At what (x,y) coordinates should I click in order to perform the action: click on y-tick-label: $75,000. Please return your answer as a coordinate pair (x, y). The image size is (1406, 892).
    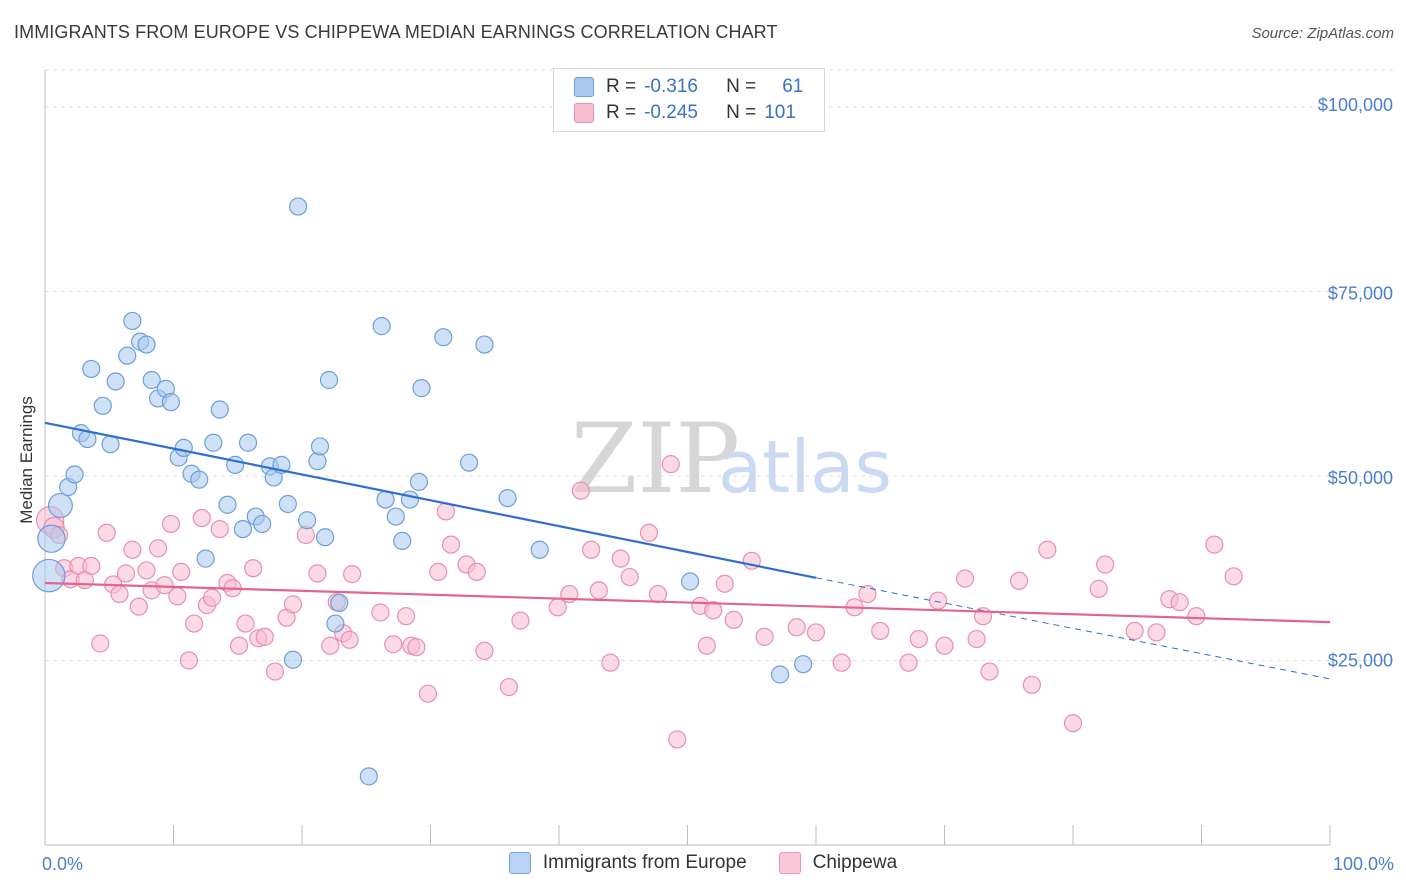
    Looking at the image, I should click on (1360, 293).